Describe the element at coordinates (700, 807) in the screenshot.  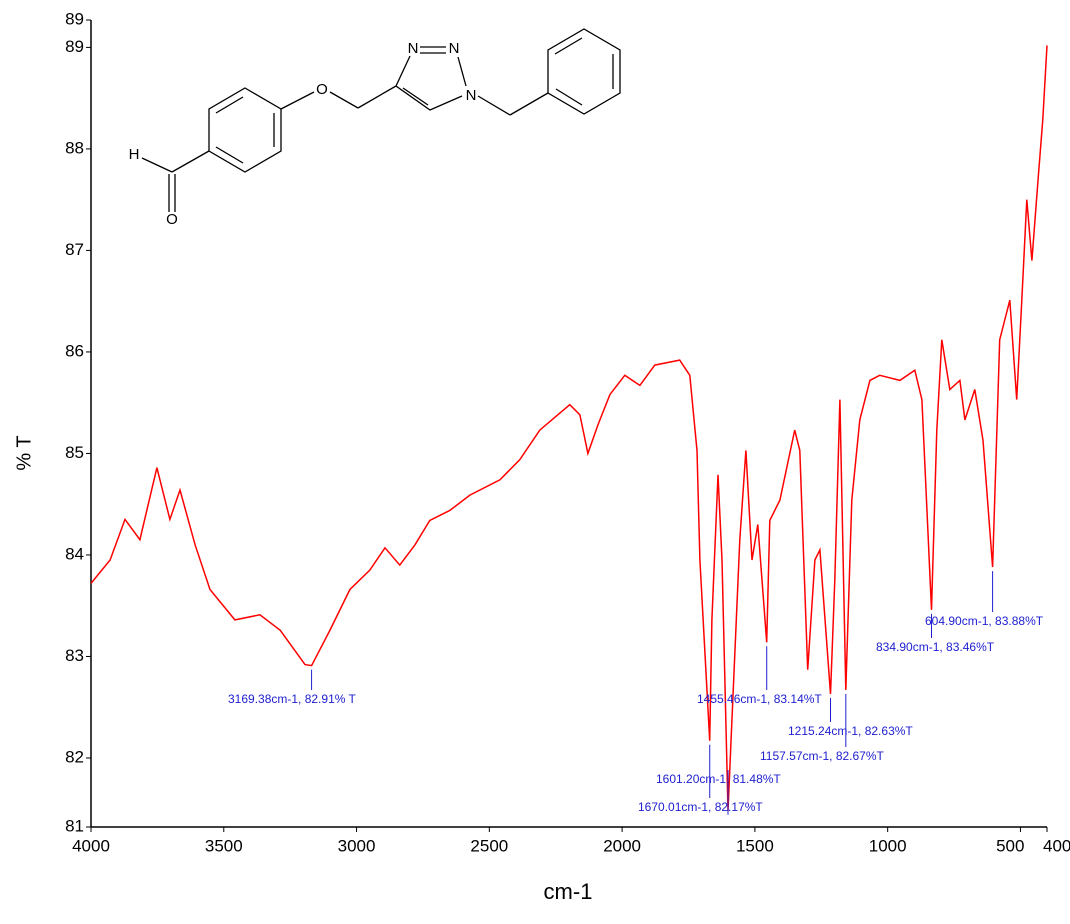
I see `annotation-label: 1670.01cm-1, 82.17%T` at that location.